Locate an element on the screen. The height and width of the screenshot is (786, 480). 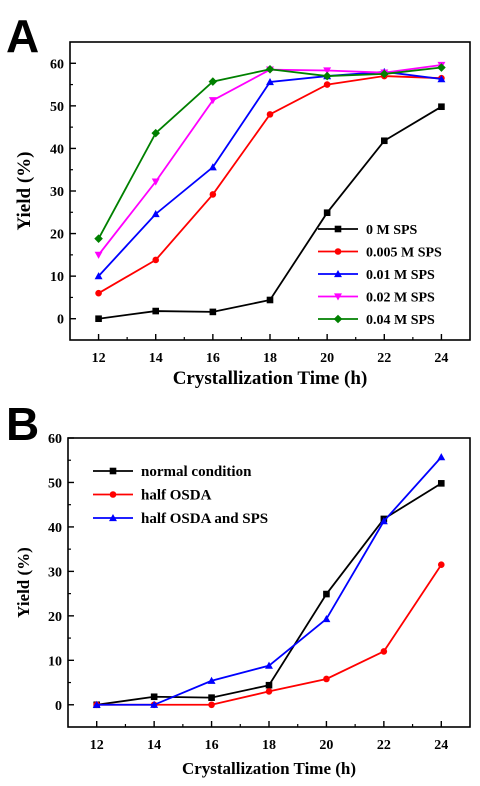
legend-label: 0.005 M SPS is located at coordinates (404, 253).